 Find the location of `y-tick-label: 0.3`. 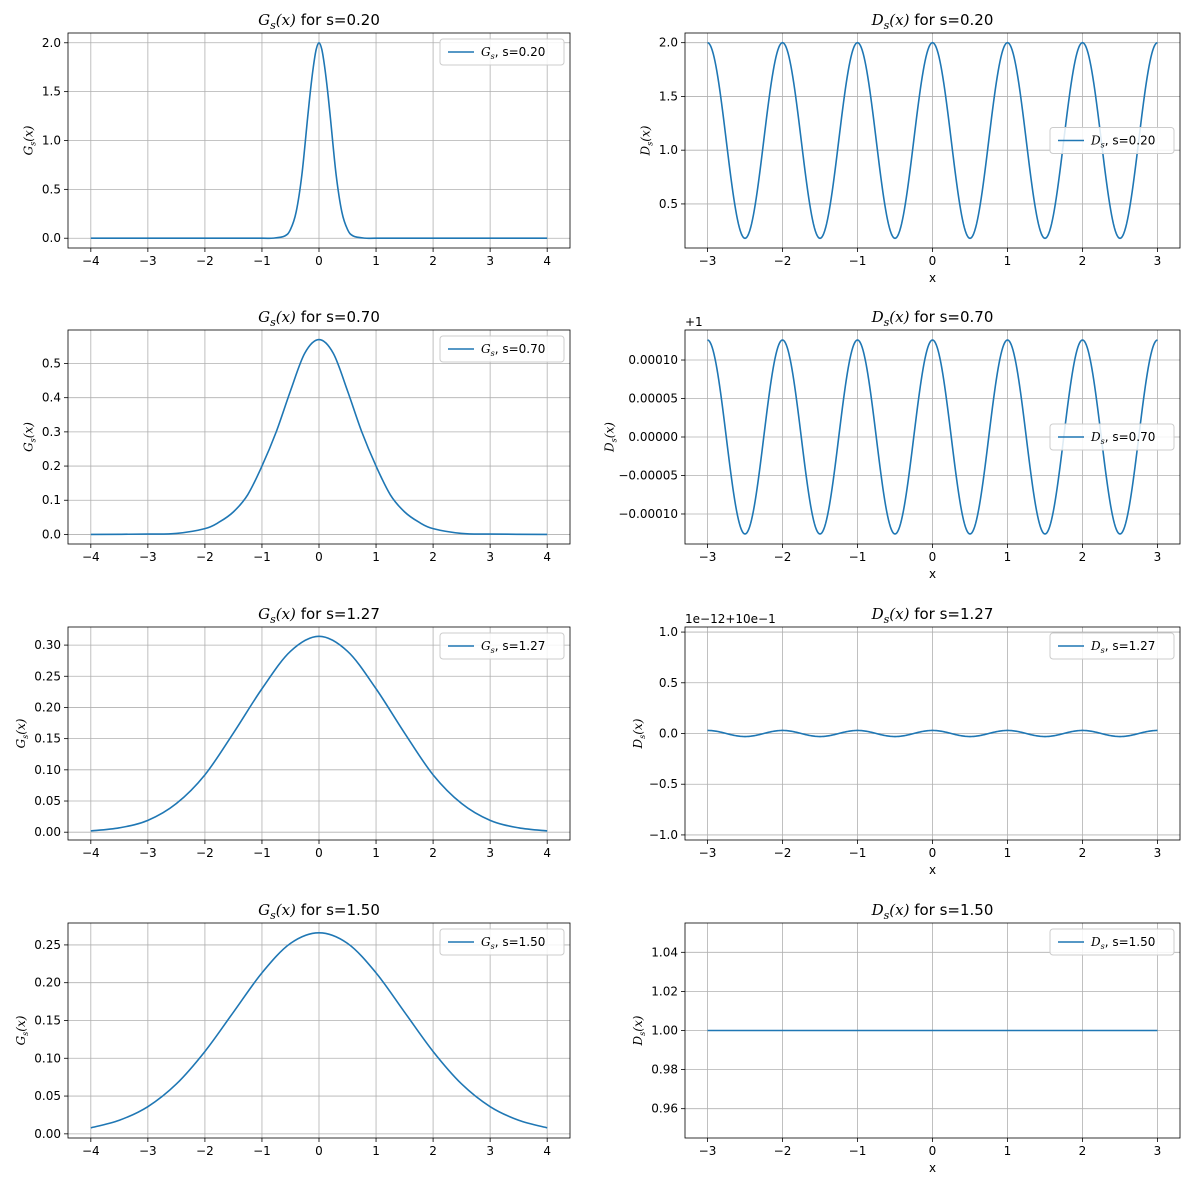

y-tick-label: 0.3 is located at coordinates (51, 432).